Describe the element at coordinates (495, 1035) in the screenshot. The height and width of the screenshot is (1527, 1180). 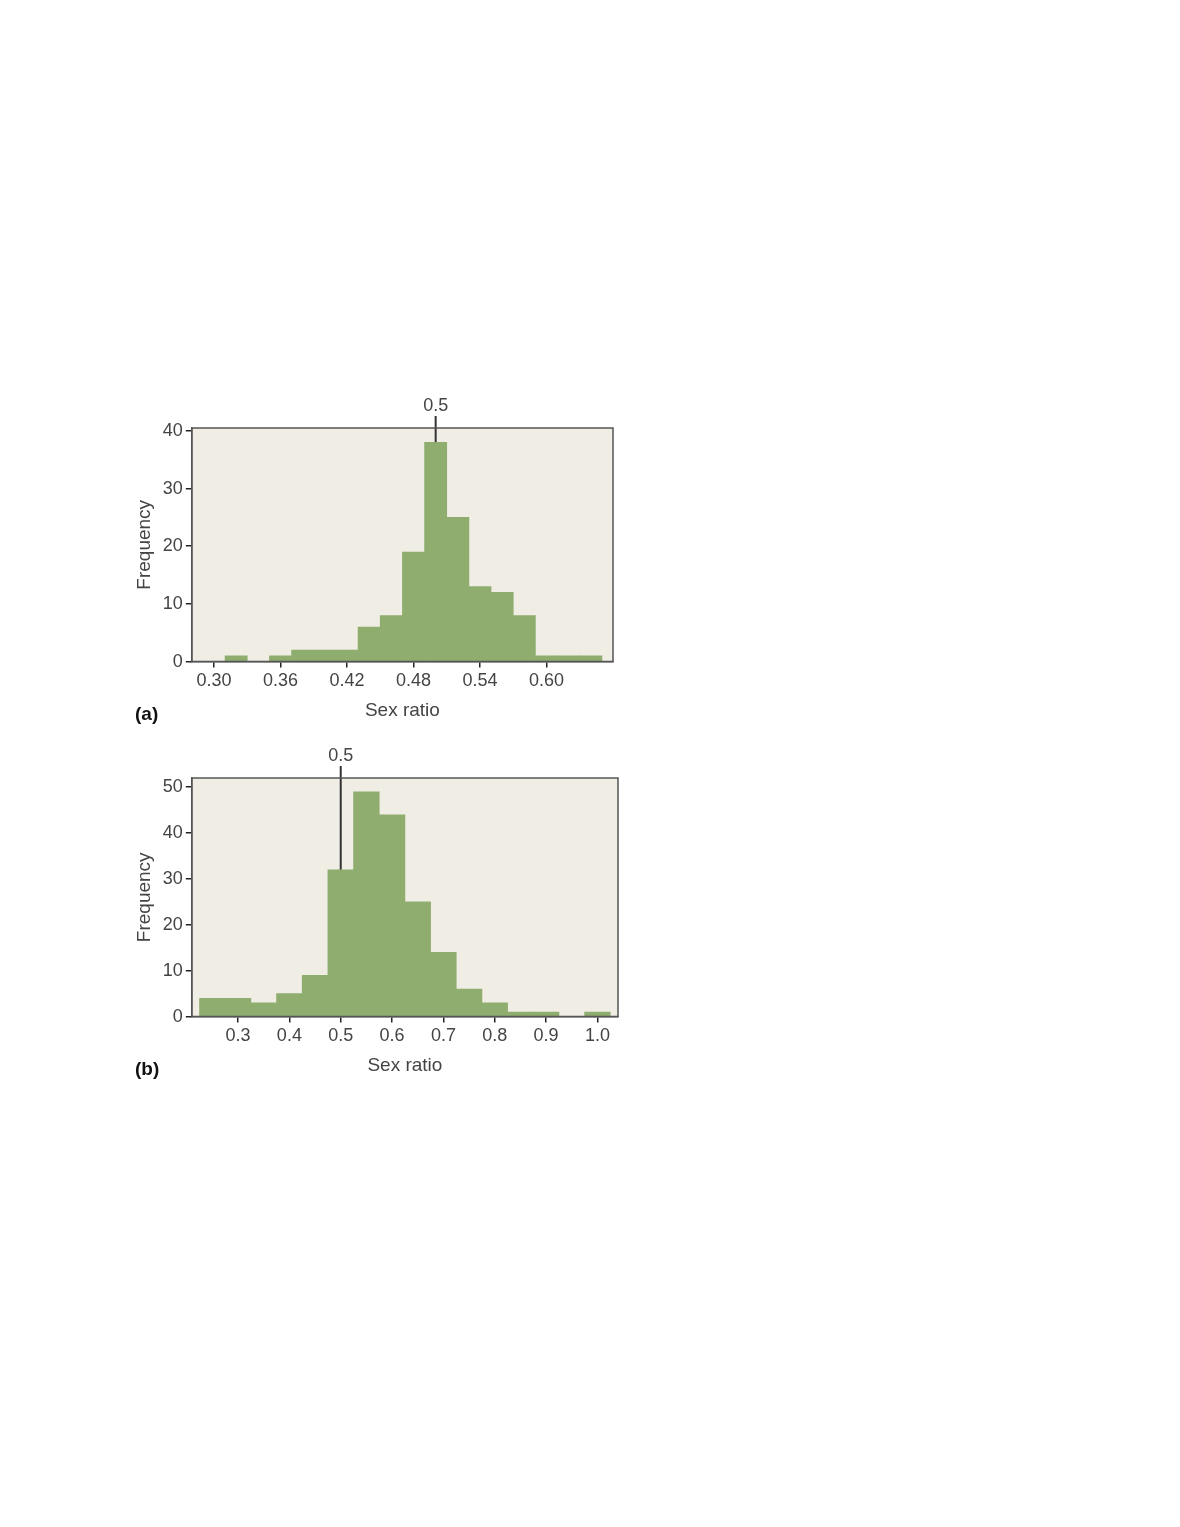
I see `x-tick-label: 0.8` at that location.